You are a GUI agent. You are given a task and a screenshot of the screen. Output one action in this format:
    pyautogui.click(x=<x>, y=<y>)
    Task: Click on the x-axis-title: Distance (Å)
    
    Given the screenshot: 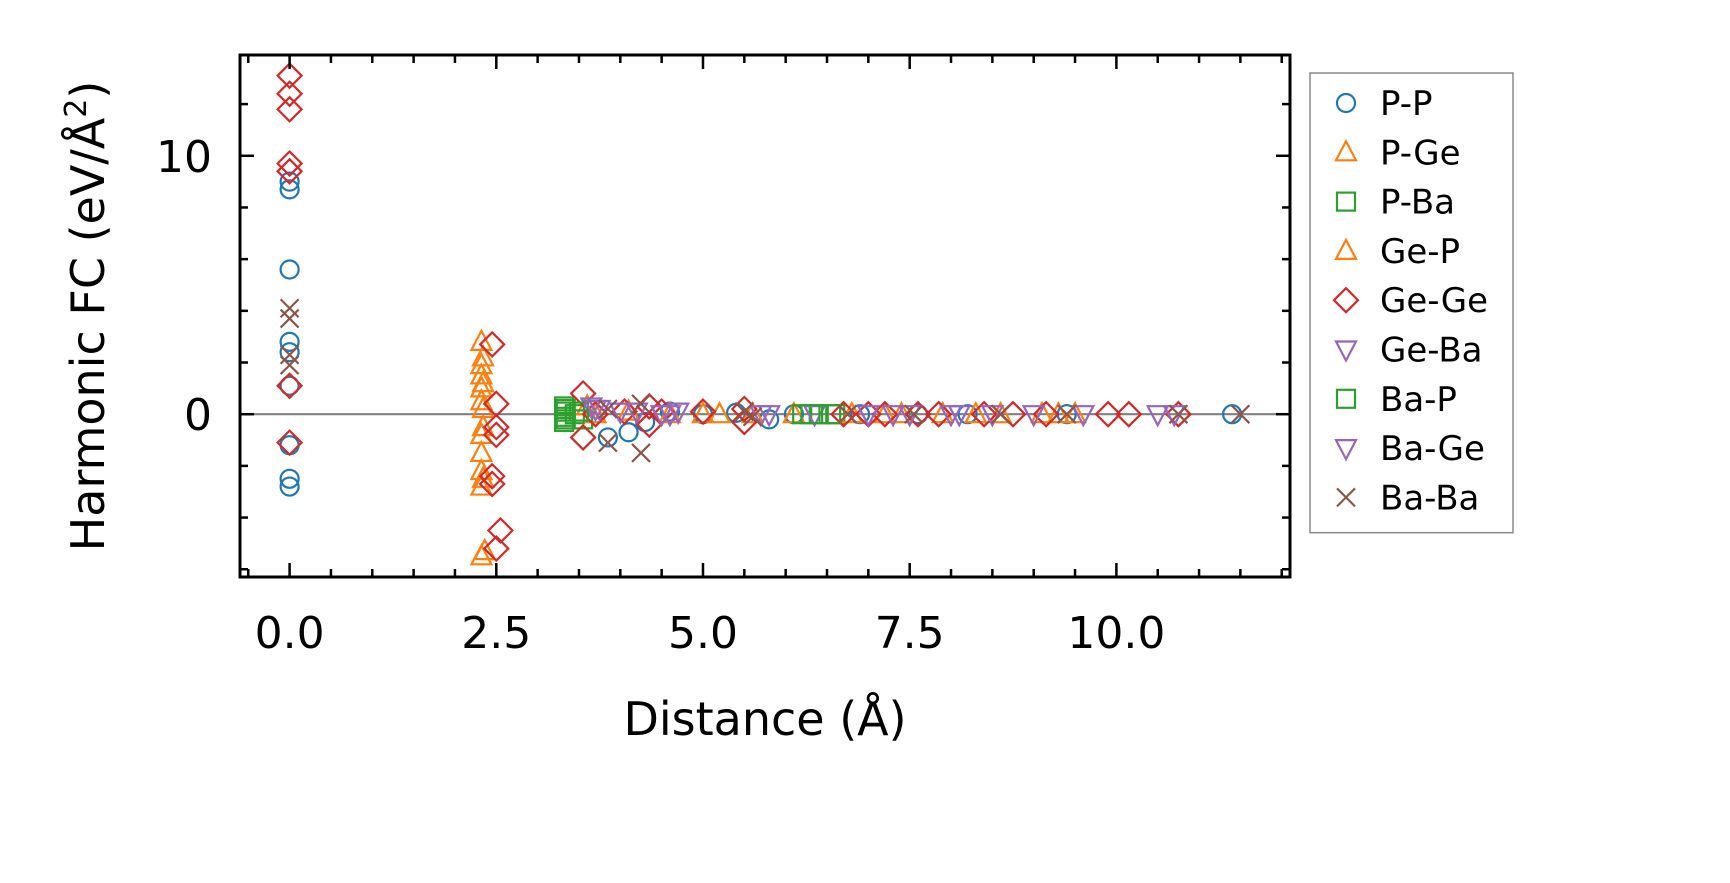 What is the action you would take?
    pyautogui.click(x=764, y=719)
    